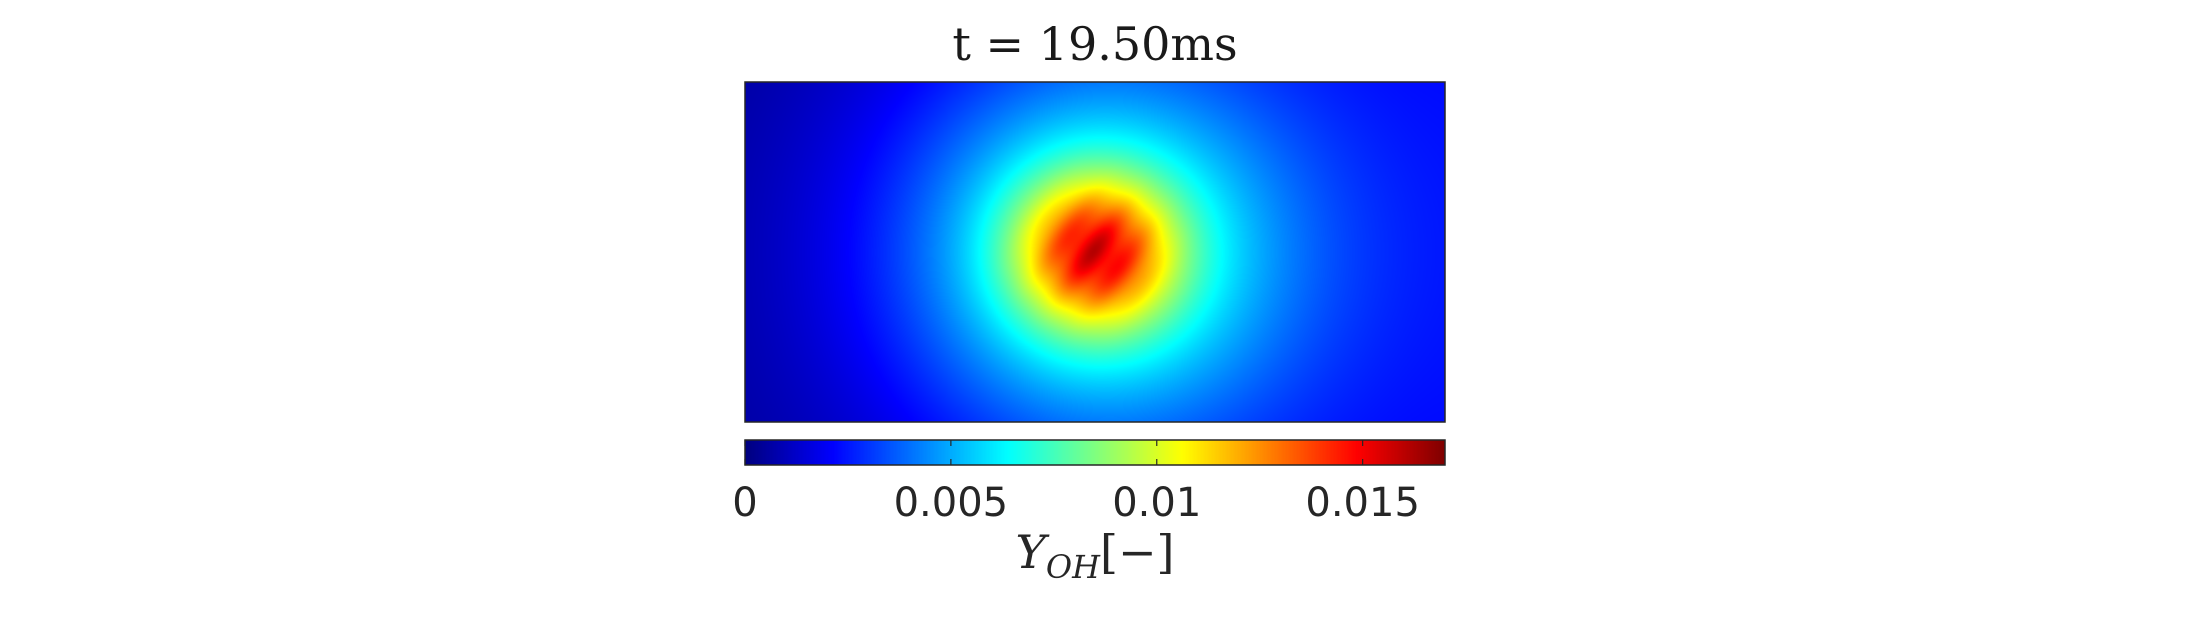 The width and height of the screenshot is (2187, 625). Describe the element at coordinates (1073, 567) in the screenshot. I see `colorbar-label-sub: OH` at that location.